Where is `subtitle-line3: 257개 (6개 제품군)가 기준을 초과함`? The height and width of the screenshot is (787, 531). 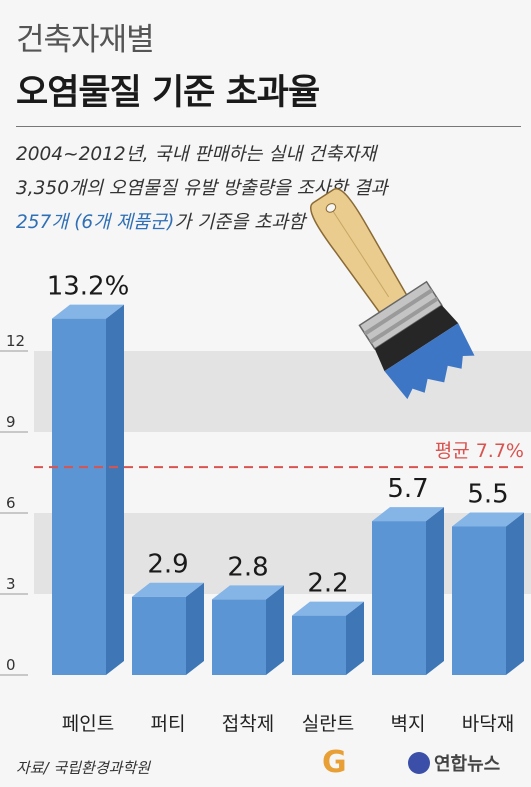
subtitle-line3: 257개 (6개 제품군)가 기준을 초과함 is located at coordinates (160, 221).